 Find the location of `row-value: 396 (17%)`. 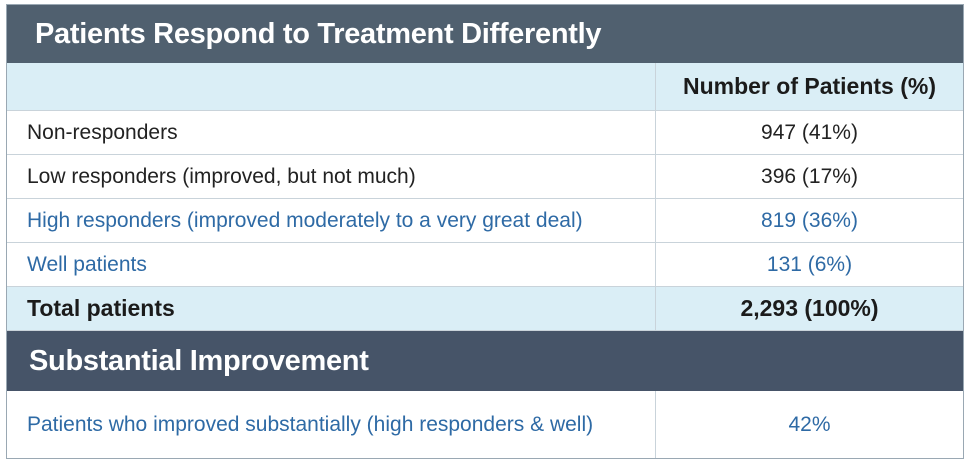

row-value: 396 (17%) is located at coordinates (809, 176).